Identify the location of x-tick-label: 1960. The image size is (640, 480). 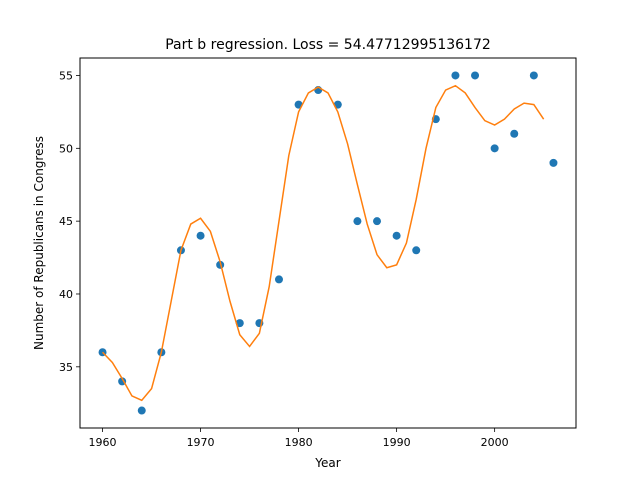
(103, 442).